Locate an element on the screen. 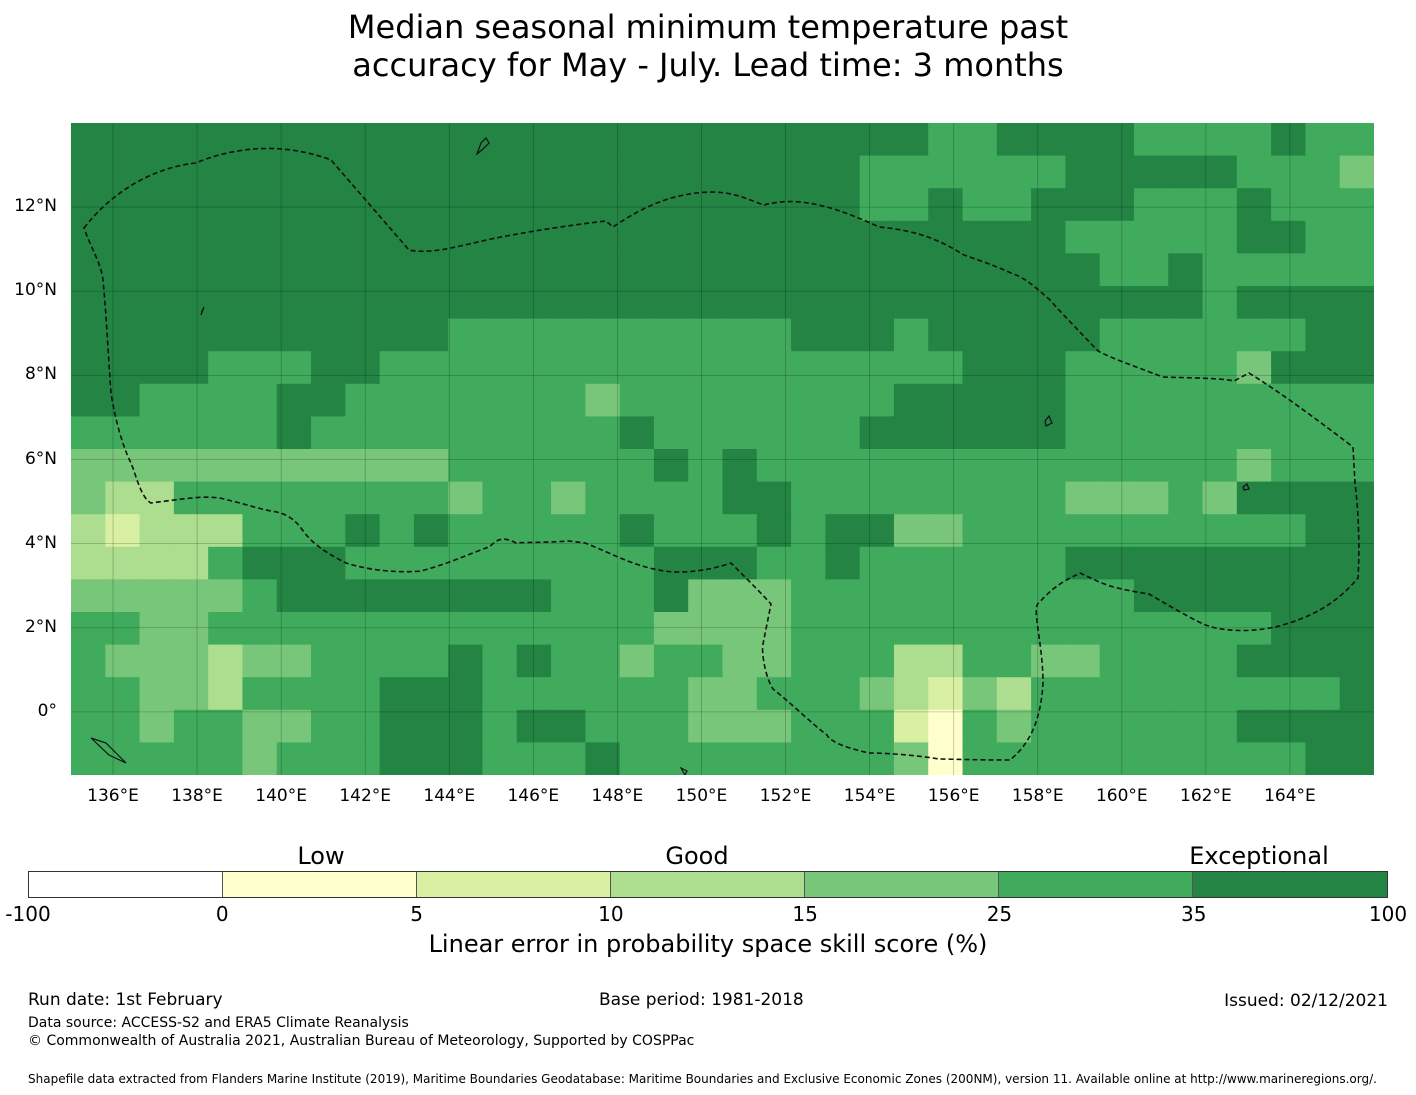 Image resolution: width=1416 pixels, height=1095 pixels. lat-label: 2°N is located at coordinates (40, 626).